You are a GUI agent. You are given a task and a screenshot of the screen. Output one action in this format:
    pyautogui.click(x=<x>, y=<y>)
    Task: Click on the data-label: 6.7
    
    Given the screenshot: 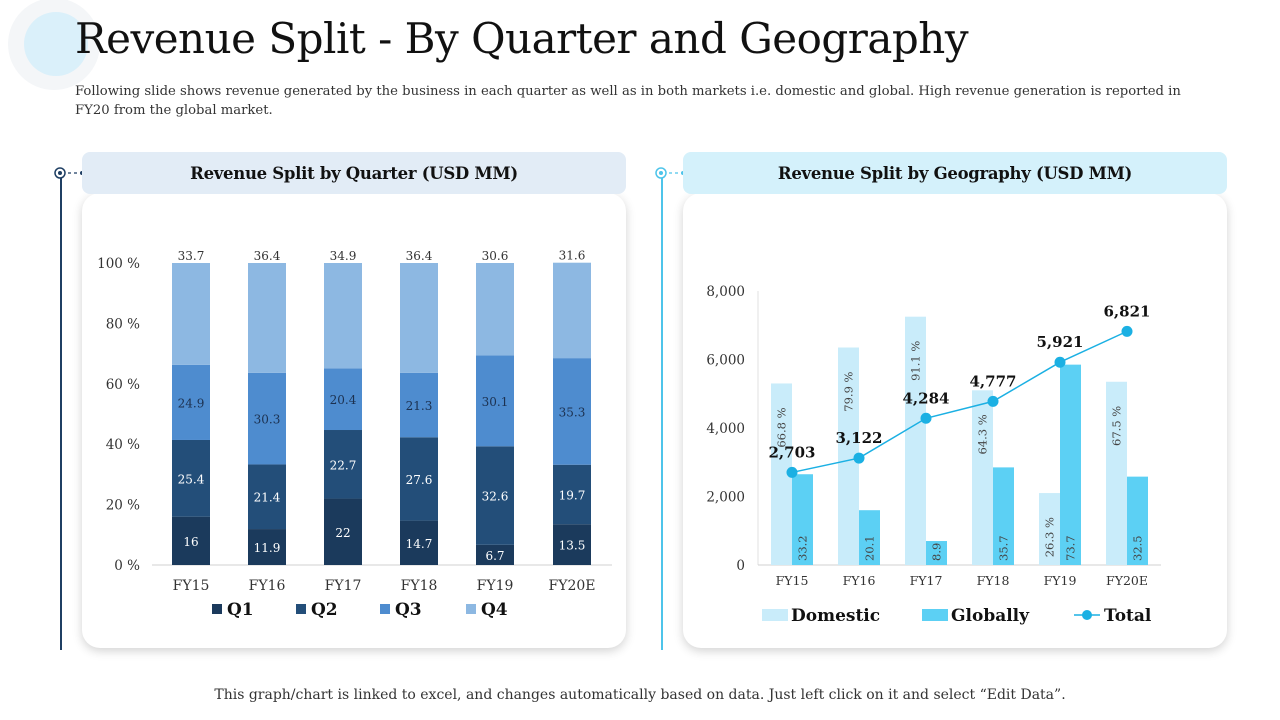 What is the action you would take?
    pyautogui.click(x=494, y=556)
    